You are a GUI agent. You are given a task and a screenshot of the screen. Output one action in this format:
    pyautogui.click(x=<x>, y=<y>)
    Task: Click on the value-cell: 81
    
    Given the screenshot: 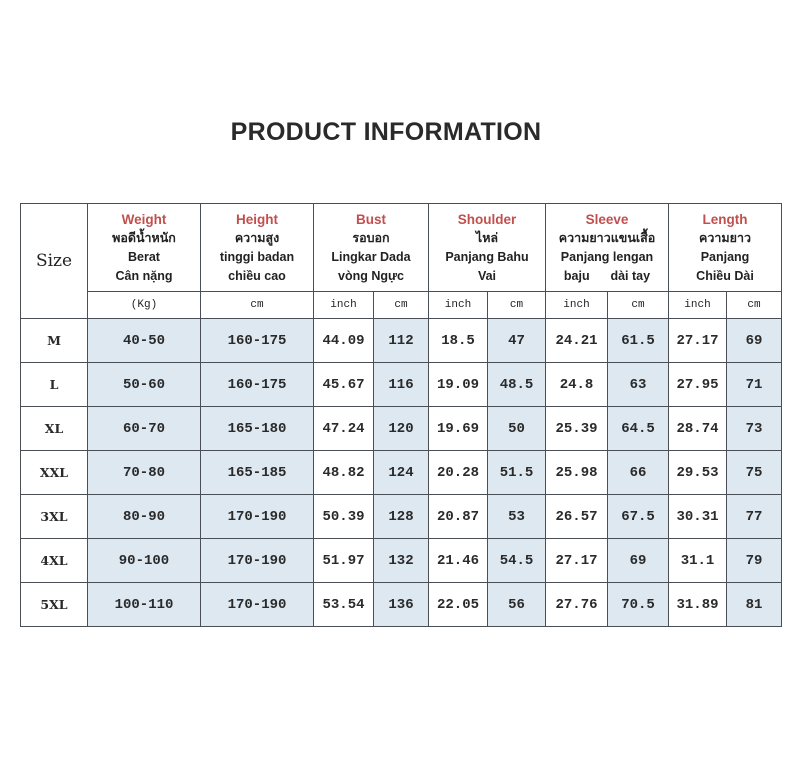 What is the action you would take?
    pyautogui.click(x=754, y=604)
    